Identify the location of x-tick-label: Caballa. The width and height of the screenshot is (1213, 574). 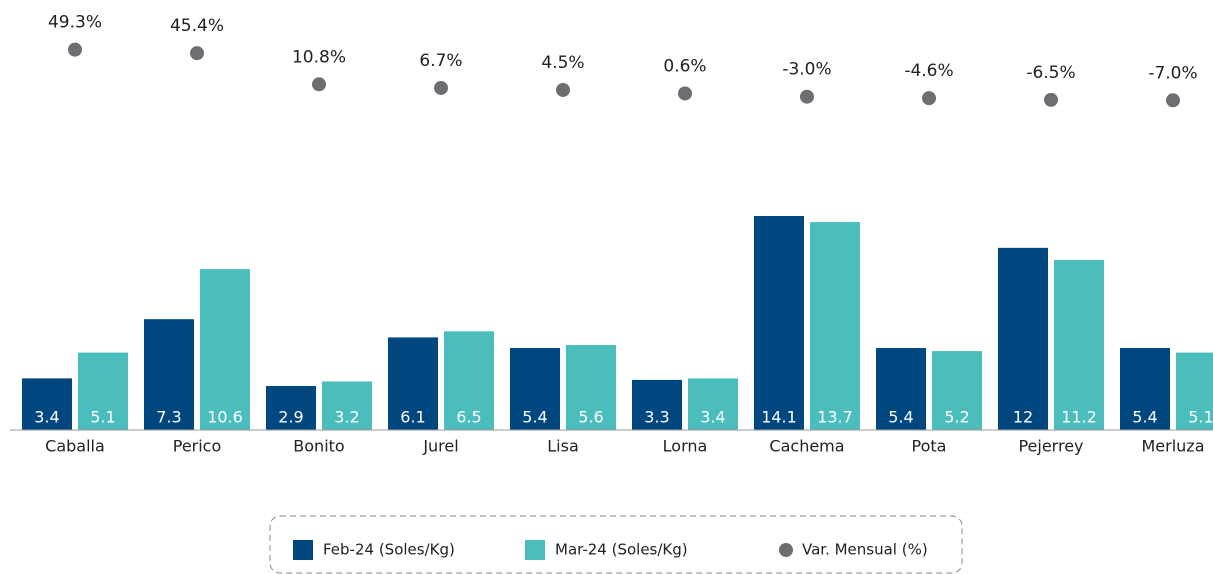
(75, 446).